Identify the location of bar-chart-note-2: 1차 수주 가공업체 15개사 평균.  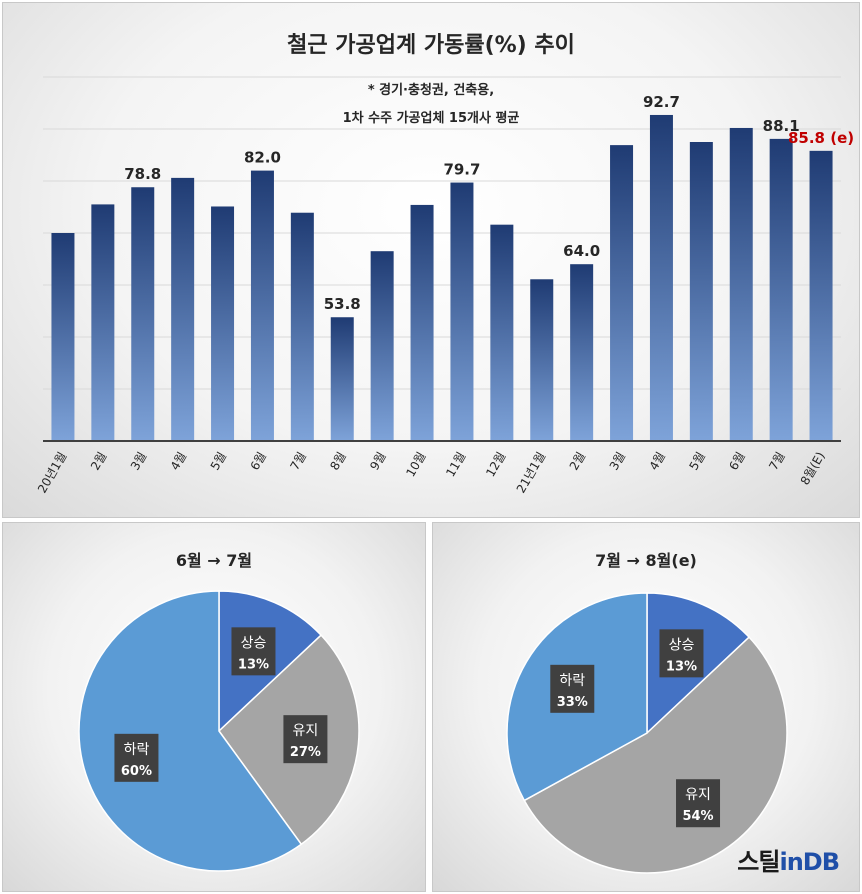
(431, 118).